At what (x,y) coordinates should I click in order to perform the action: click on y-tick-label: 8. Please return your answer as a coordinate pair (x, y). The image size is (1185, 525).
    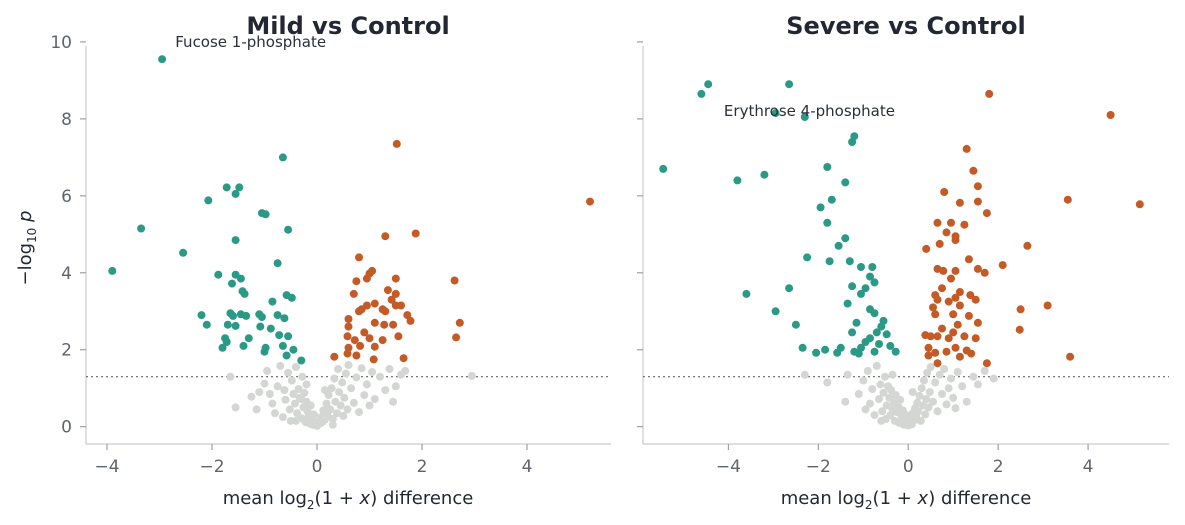
    Looking at the image, I should click on (66, 120).